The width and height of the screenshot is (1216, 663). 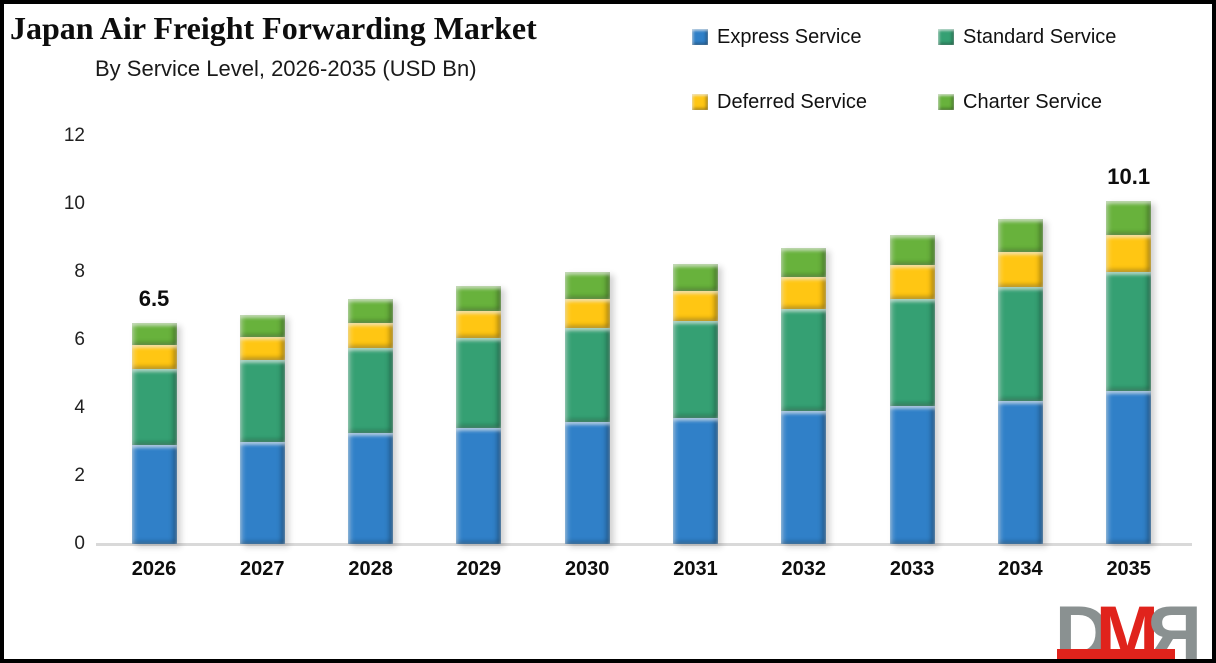 I want to click on segment-standard-service-2035, so click(x=1129, y=331).